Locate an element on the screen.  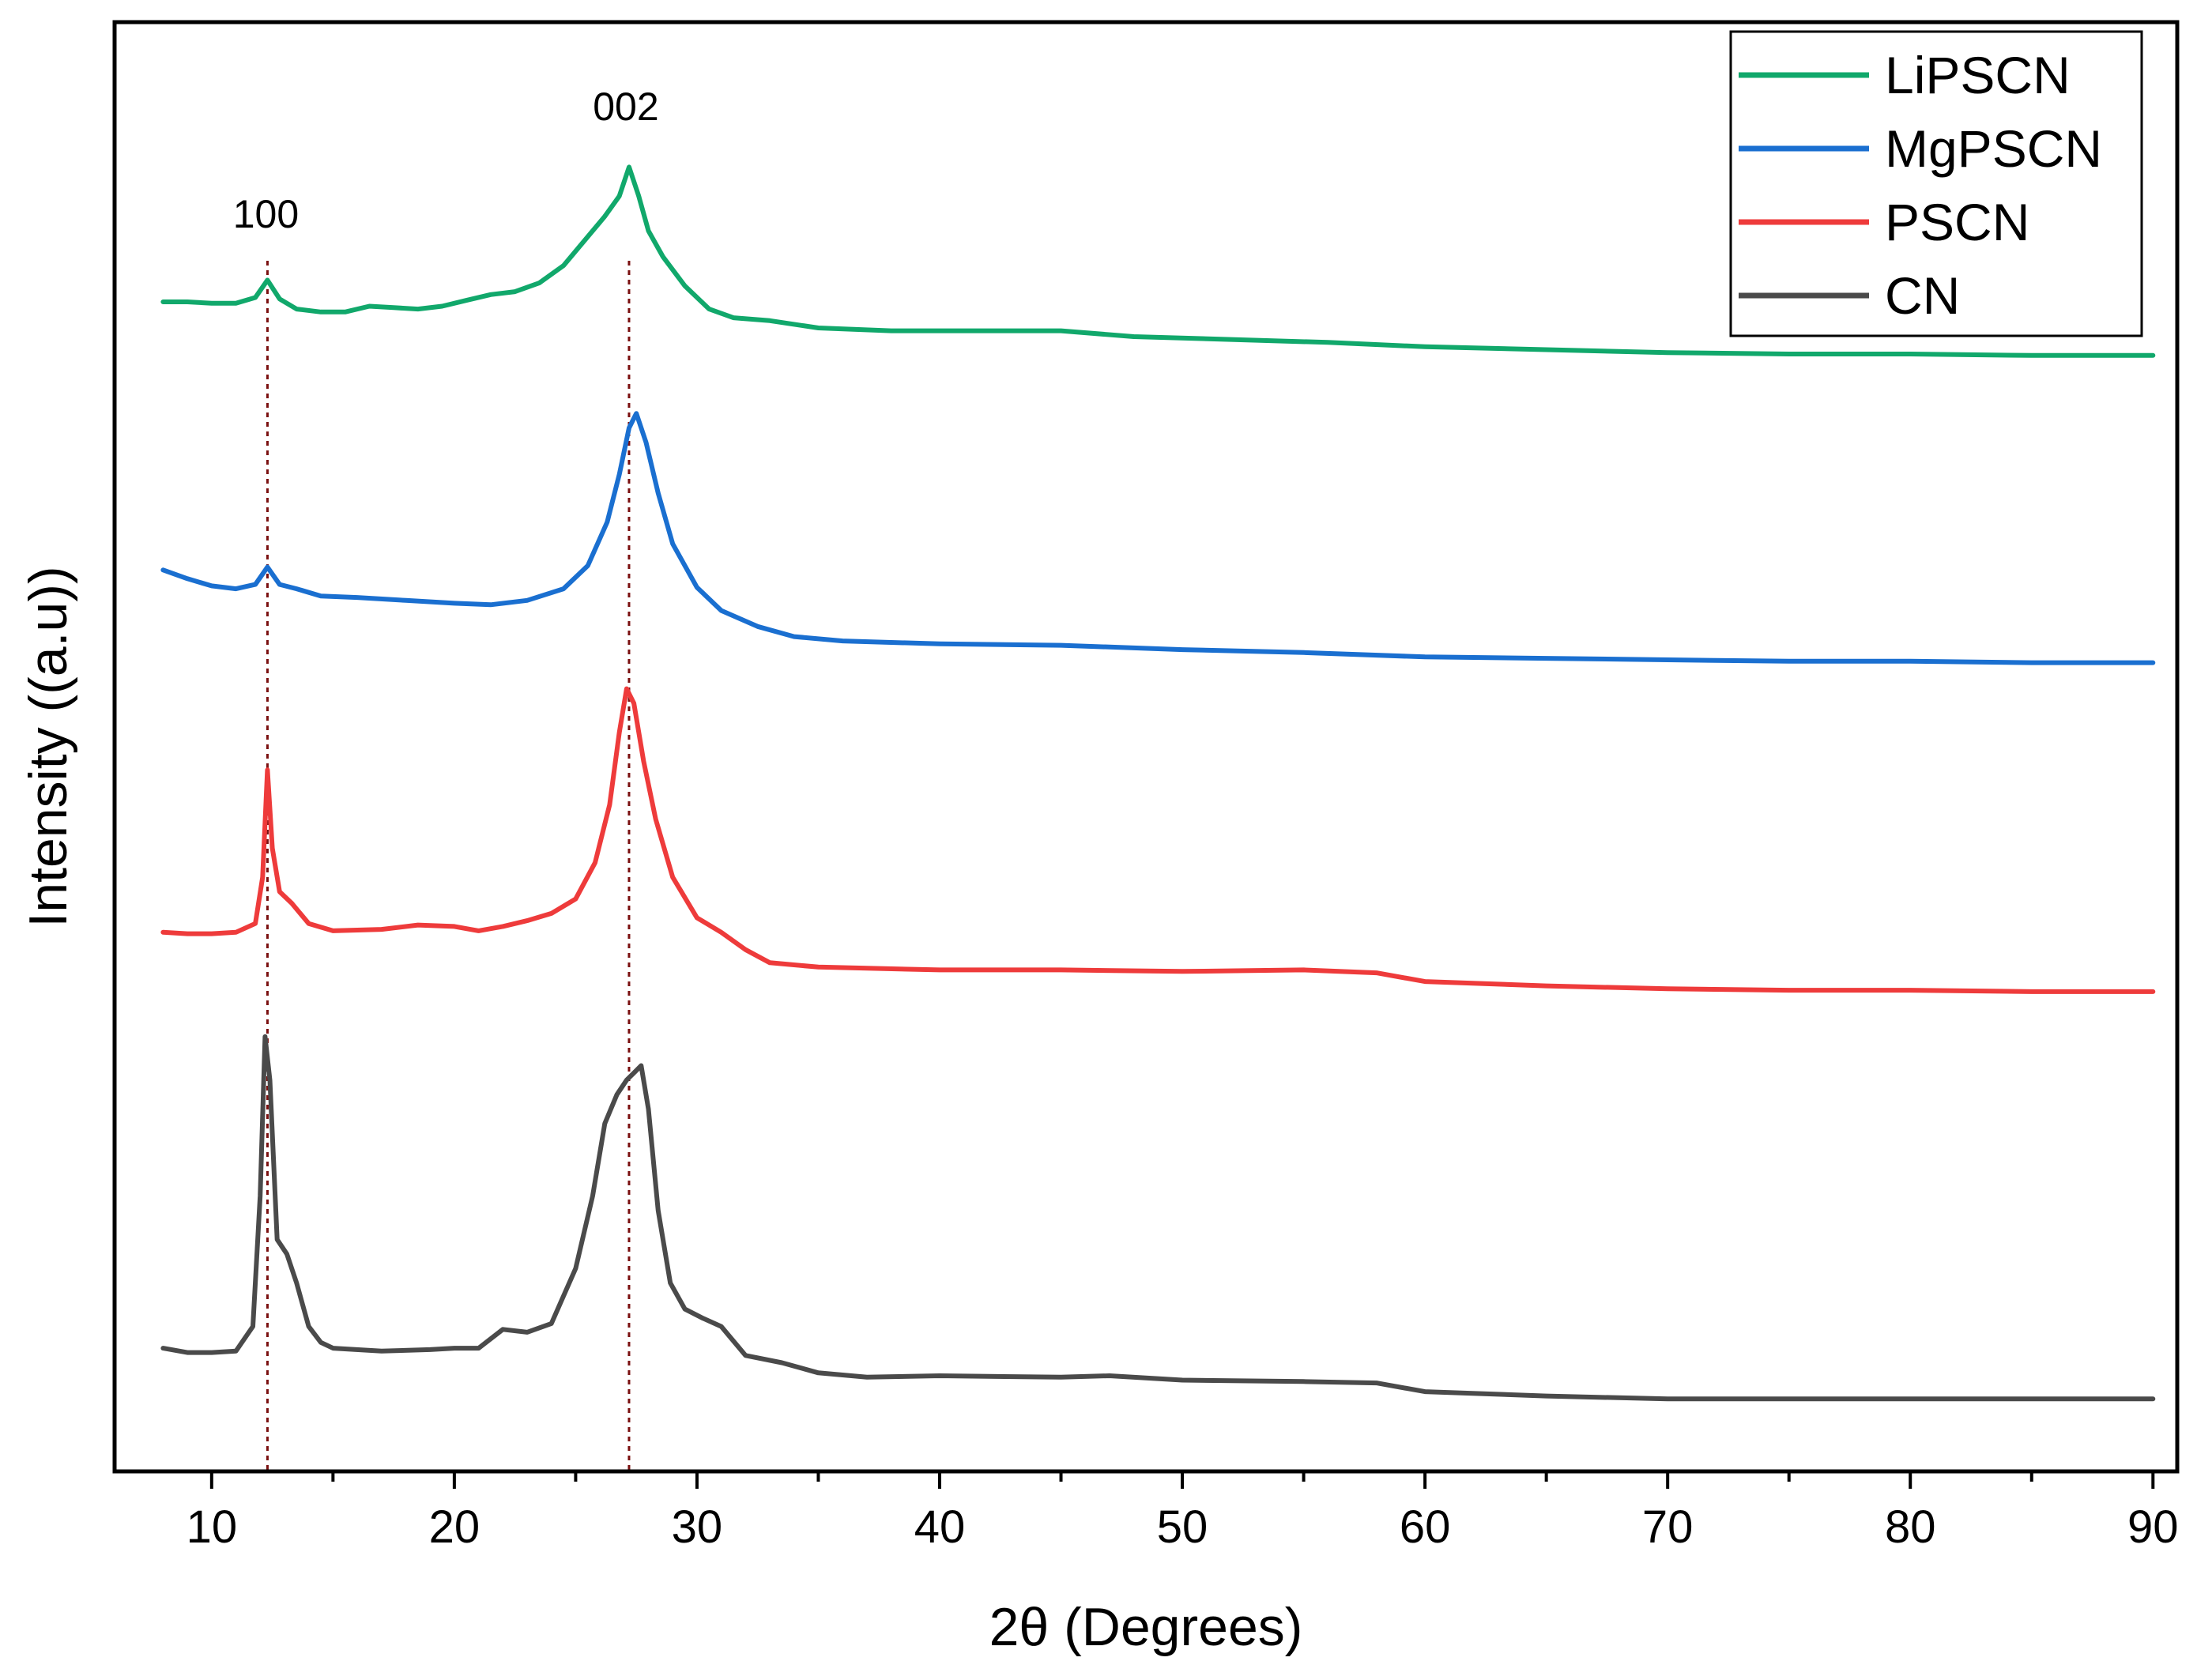
x-tick-label: 90 is located at coordinates (2153, 1527).